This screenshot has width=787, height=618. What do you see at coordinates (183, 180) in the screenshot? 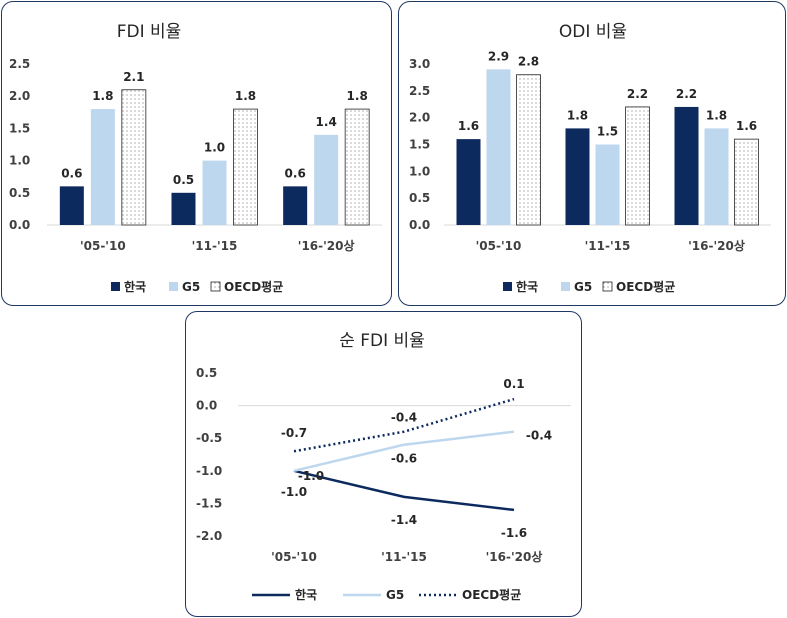
I see `data-label: 0.5` at bounding box center [183, 180].